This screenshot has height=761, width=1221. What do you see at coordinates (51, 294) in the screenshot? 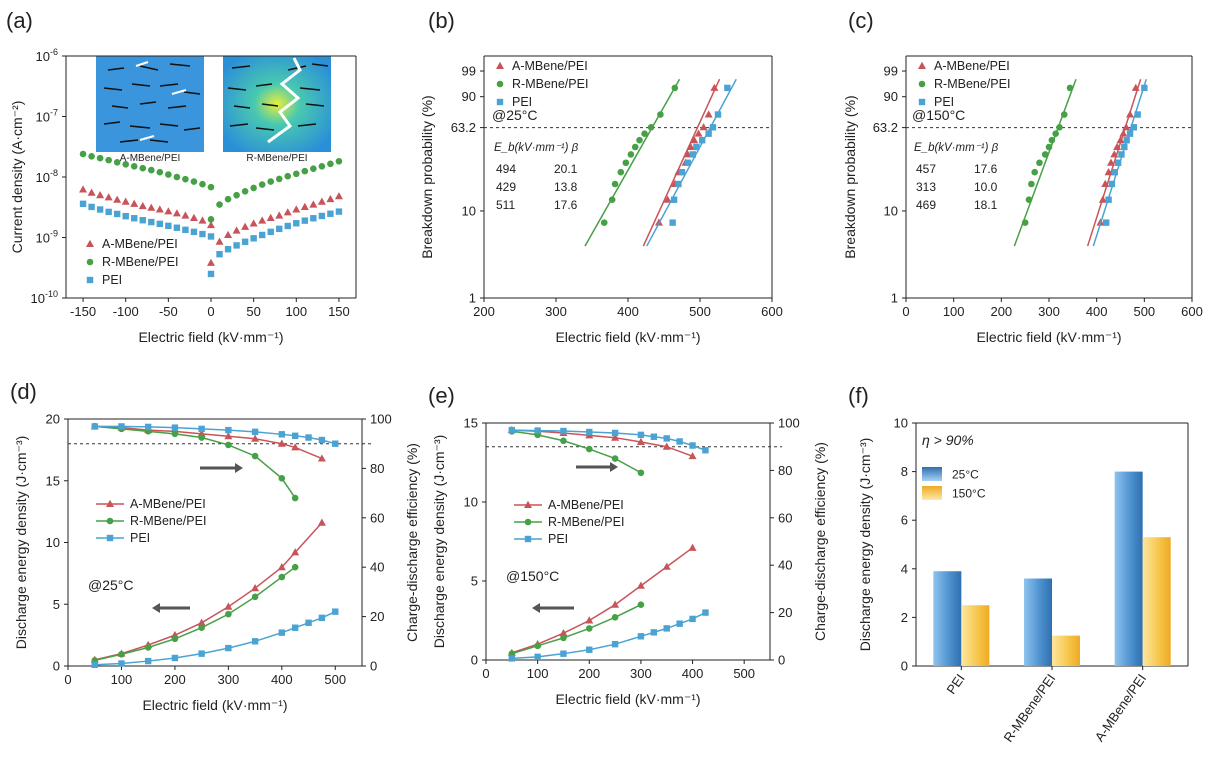
I see `y-tick-exponent: -10` at bounding box center [51, 294].